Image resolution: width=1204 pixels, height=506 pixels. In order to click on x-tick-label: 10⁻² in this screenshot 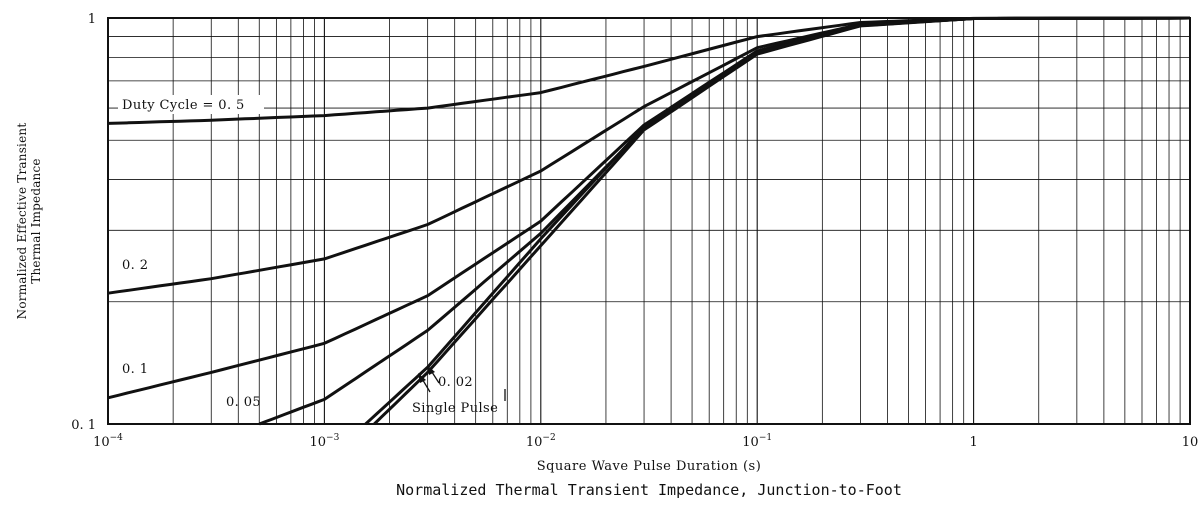, I will do `click(541, 441)`.